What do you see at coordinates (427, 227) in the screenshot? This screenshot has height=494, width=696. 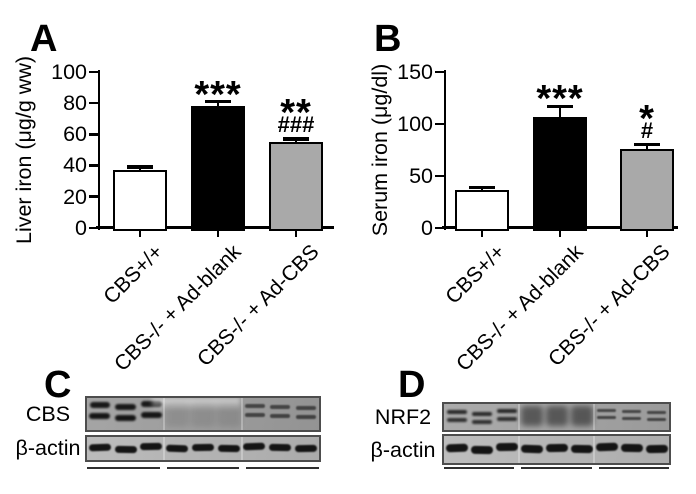 I see `y-tick-label: 0` at bounding box center [427, 227].